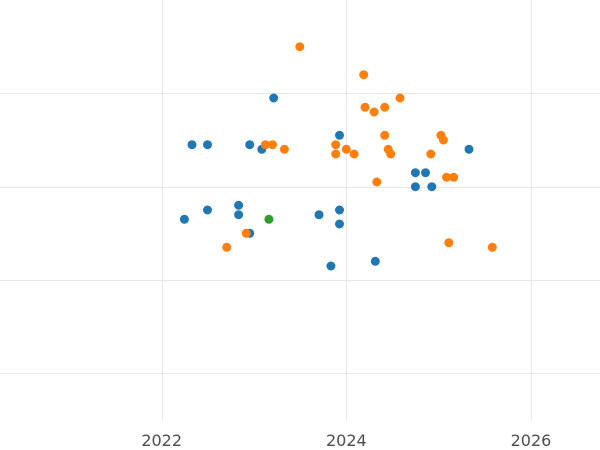  Describe the element at coordinates (161, 440) in the screenshot. I see `x-tick-label: 2022` at that location.